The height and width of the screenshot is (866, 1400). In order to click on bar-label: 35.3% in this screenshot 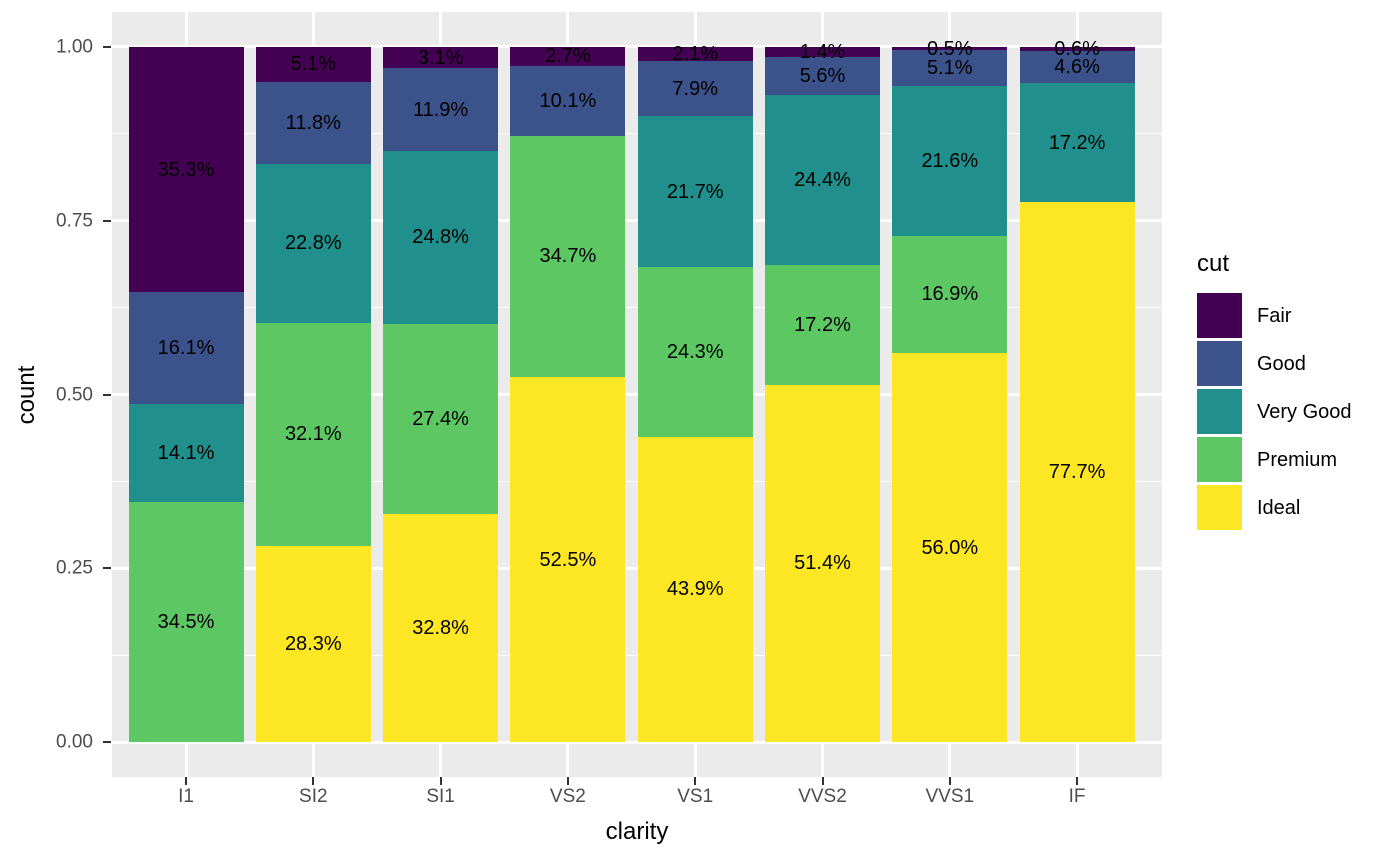, I will do `click(186, 169)`.